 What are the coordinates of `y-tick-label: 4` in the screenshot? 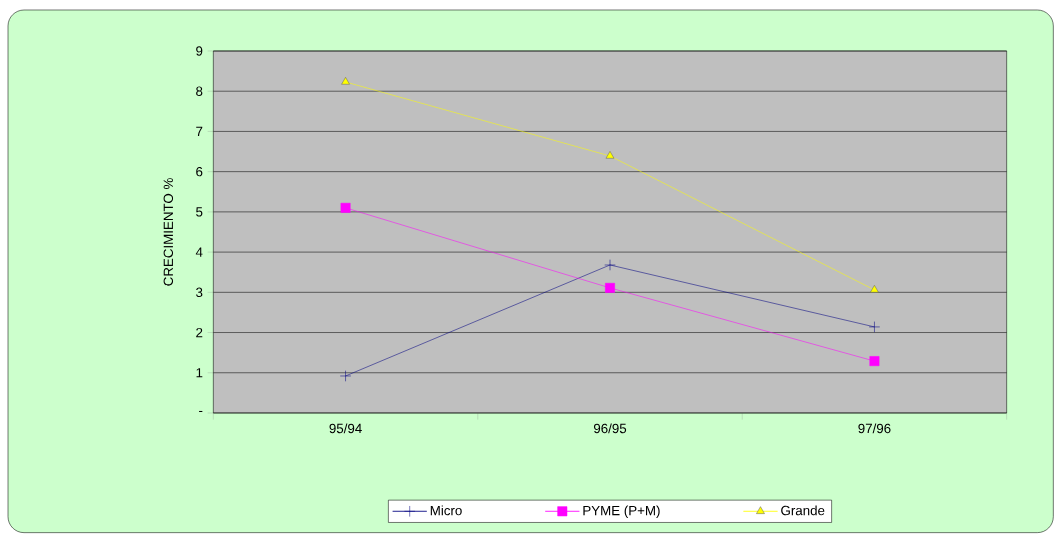 It's located at (199, 252).